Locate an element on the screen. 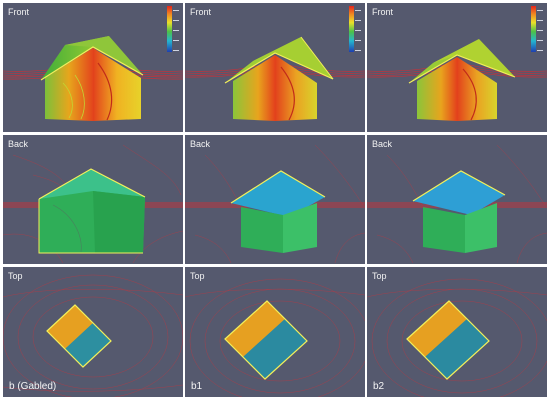 Image resolution: width=550 pixels, height=400 pixels. panel-gabled-top: Top b (Gabled) is located at coordinates (93, 332).